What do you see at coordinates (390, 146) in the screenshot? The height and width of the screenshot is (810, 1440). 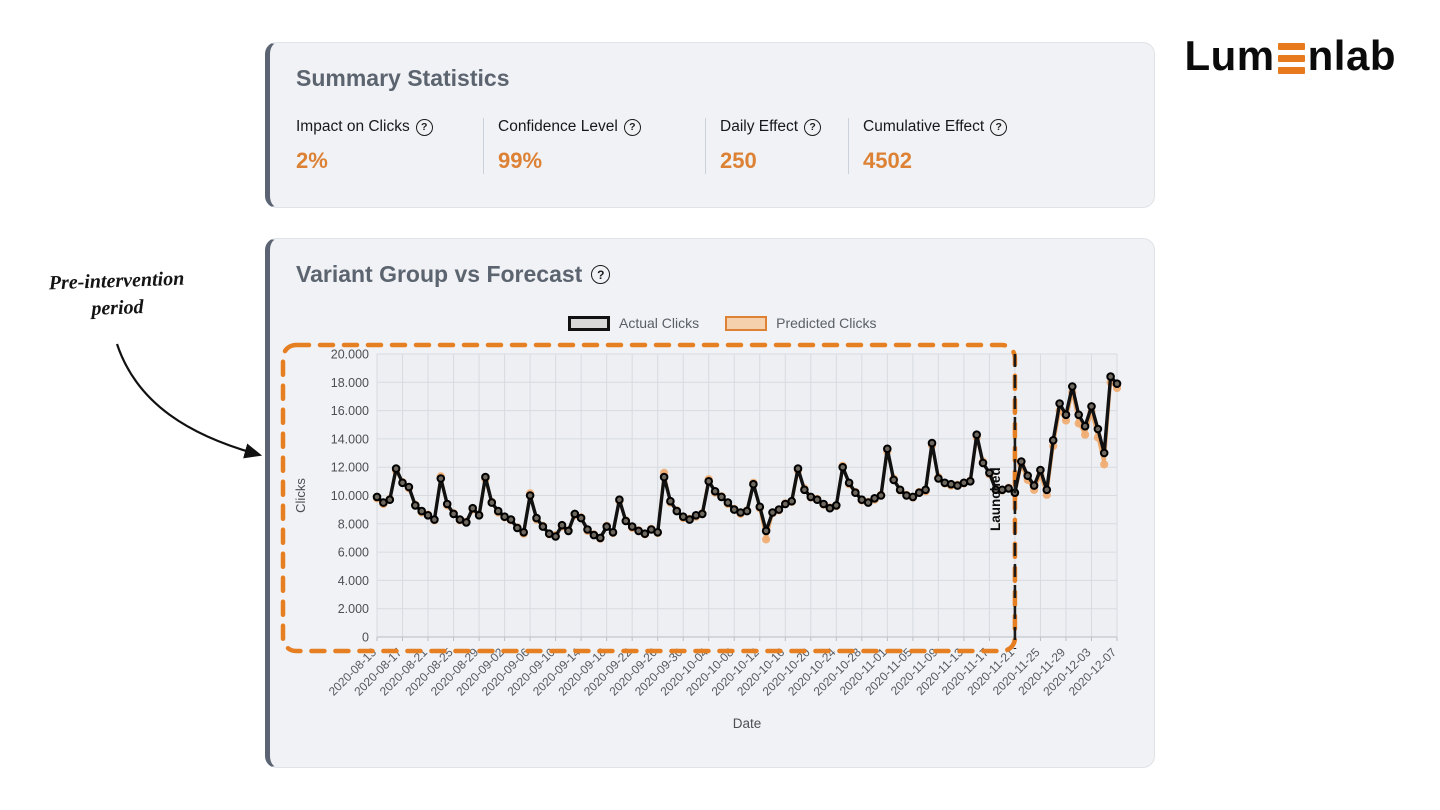 I see `metric-impact-on-clicks: Impact on Clicks ? 2%` at bounding box center [390, 146].